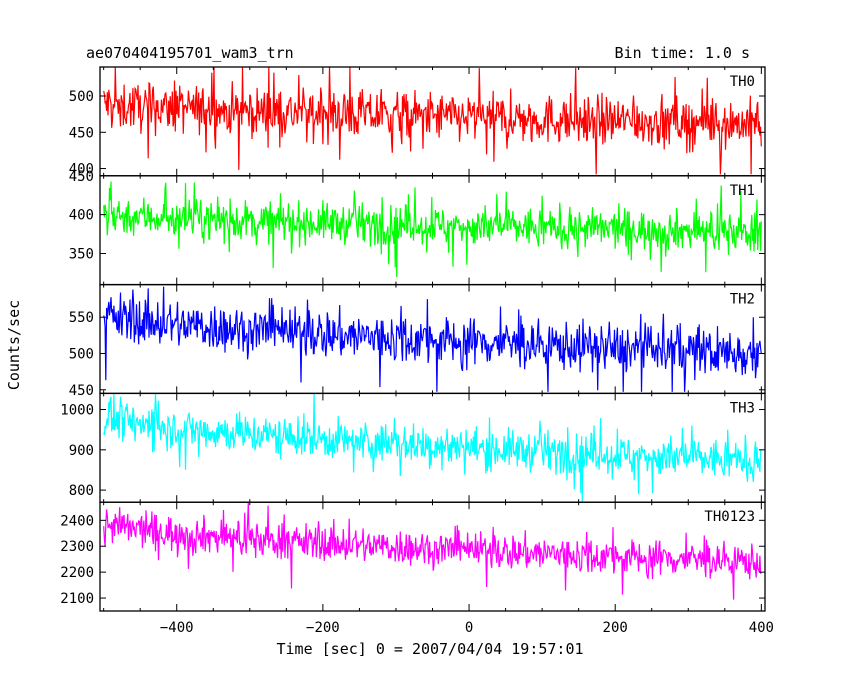 Image resolution: width=850 pixels, height=680 pixels. What do you see at coordinates (81, 318) in the screenshot?
I see `y-tick-label: 550` at bounding box center [81, 318].